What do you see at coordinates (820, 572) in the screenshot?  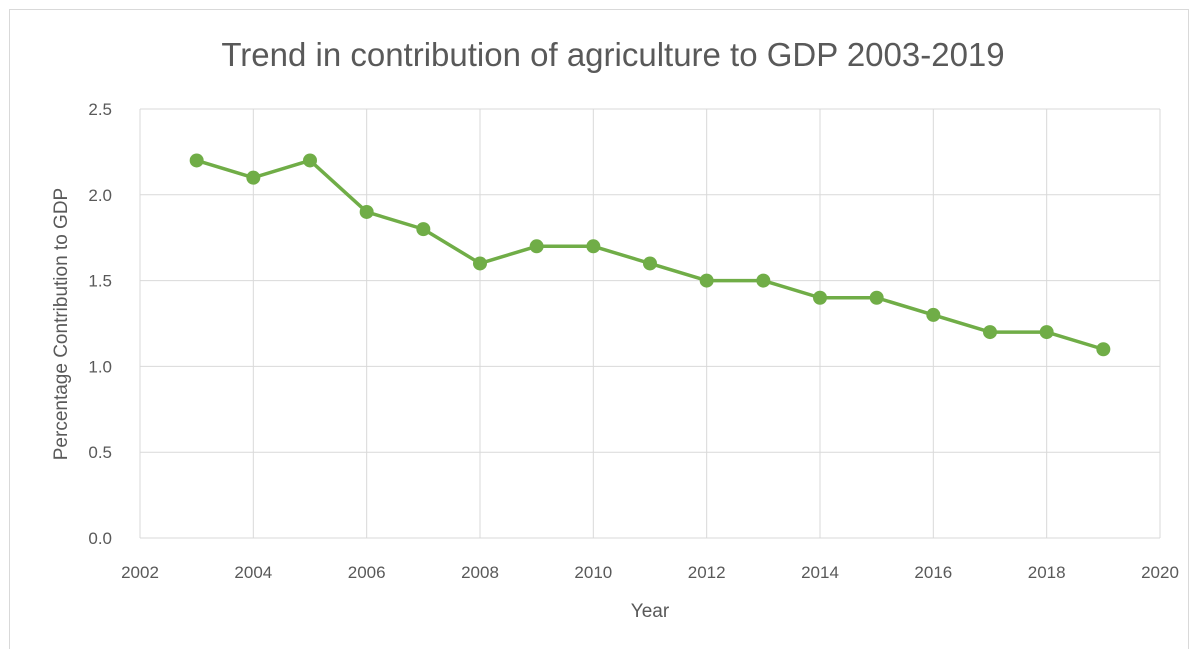 I see `x-tick-label: 2014` at bounding box center [820, 572].